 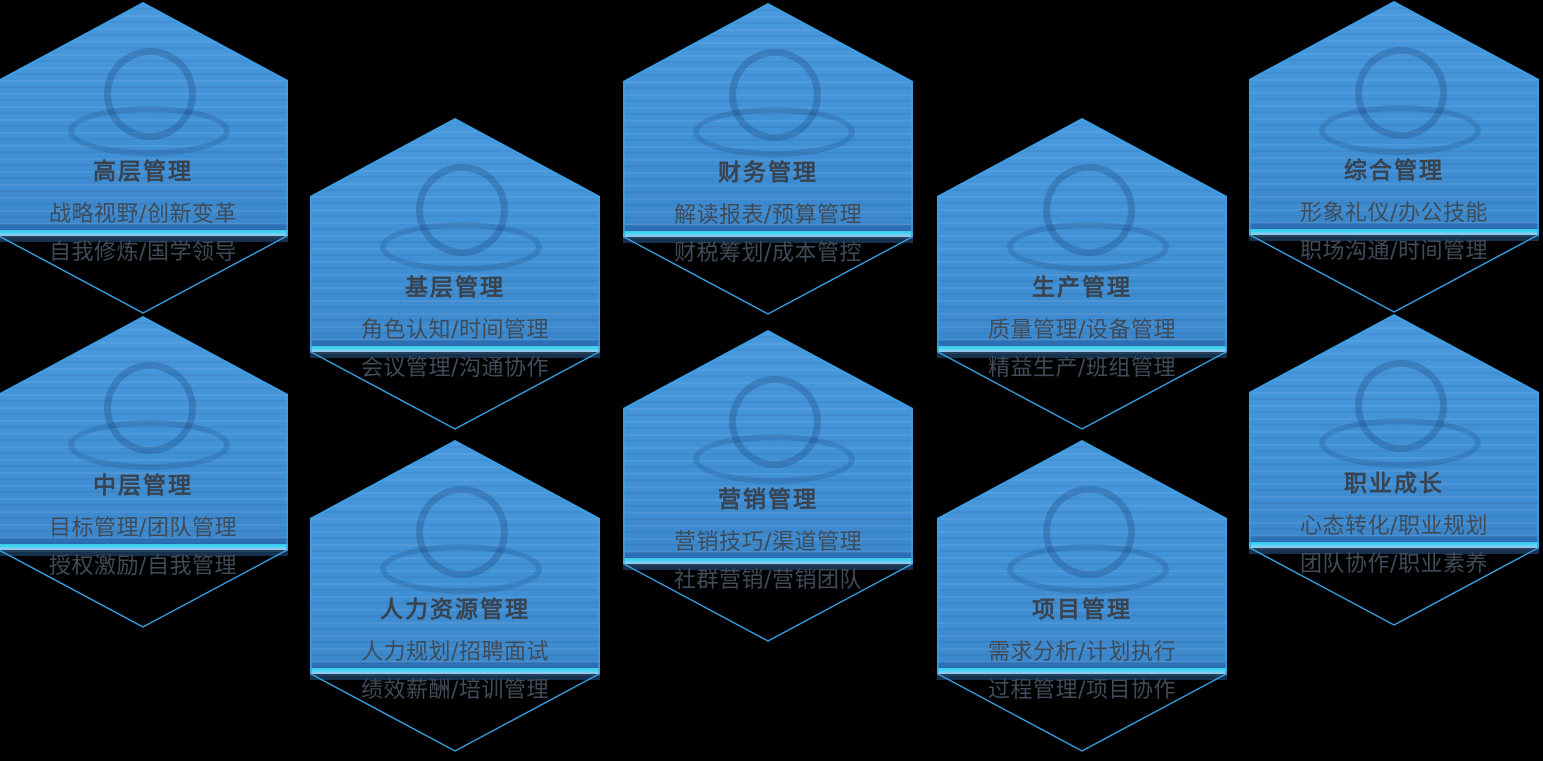 What do you see at coordinates (143, 252) in the screenshot?
I see `hexagon-subtitle-2: 自我修炼/国学领导` at bounding box center [143, 252].